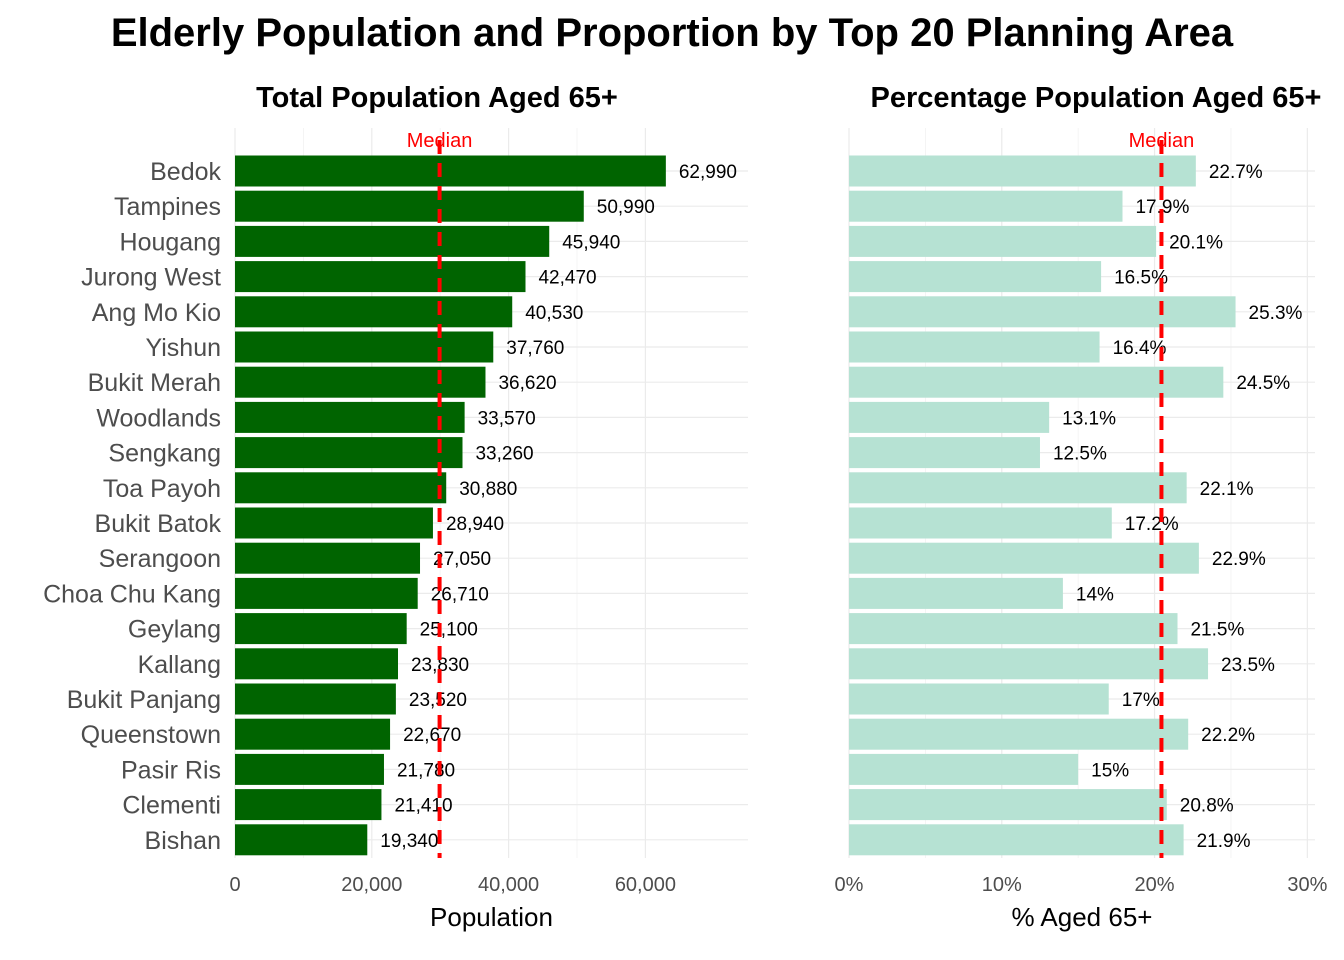  What do you see at coordinates (1162, 207) in the screenshot?
I see `data-label: 17.9%` at bounding box center [1162, 207].